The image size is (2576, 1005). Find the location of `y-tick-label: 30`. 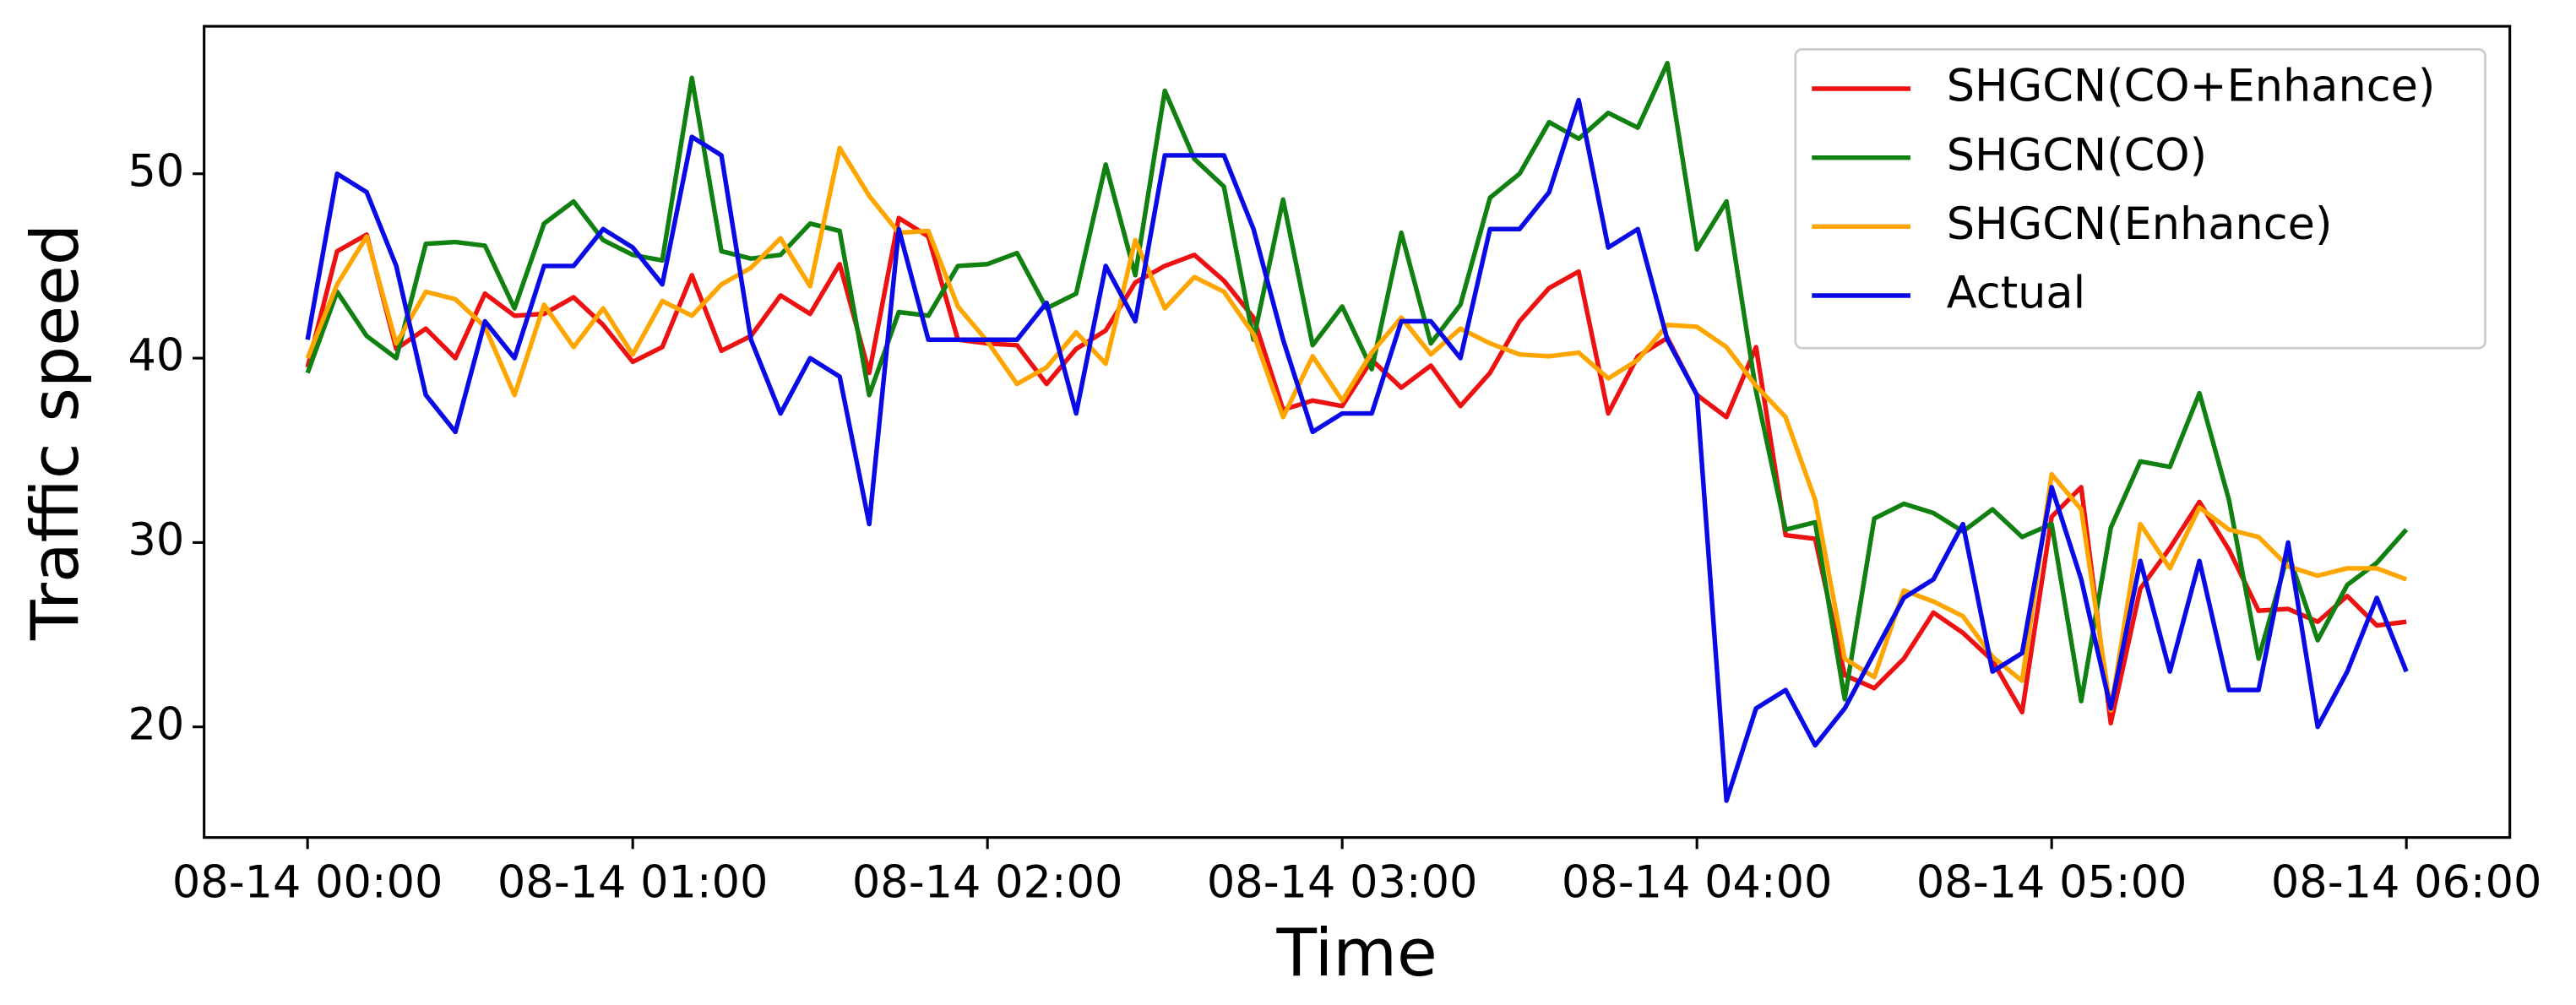

y-tick-label: 30 is located at coordinates (156, 540).